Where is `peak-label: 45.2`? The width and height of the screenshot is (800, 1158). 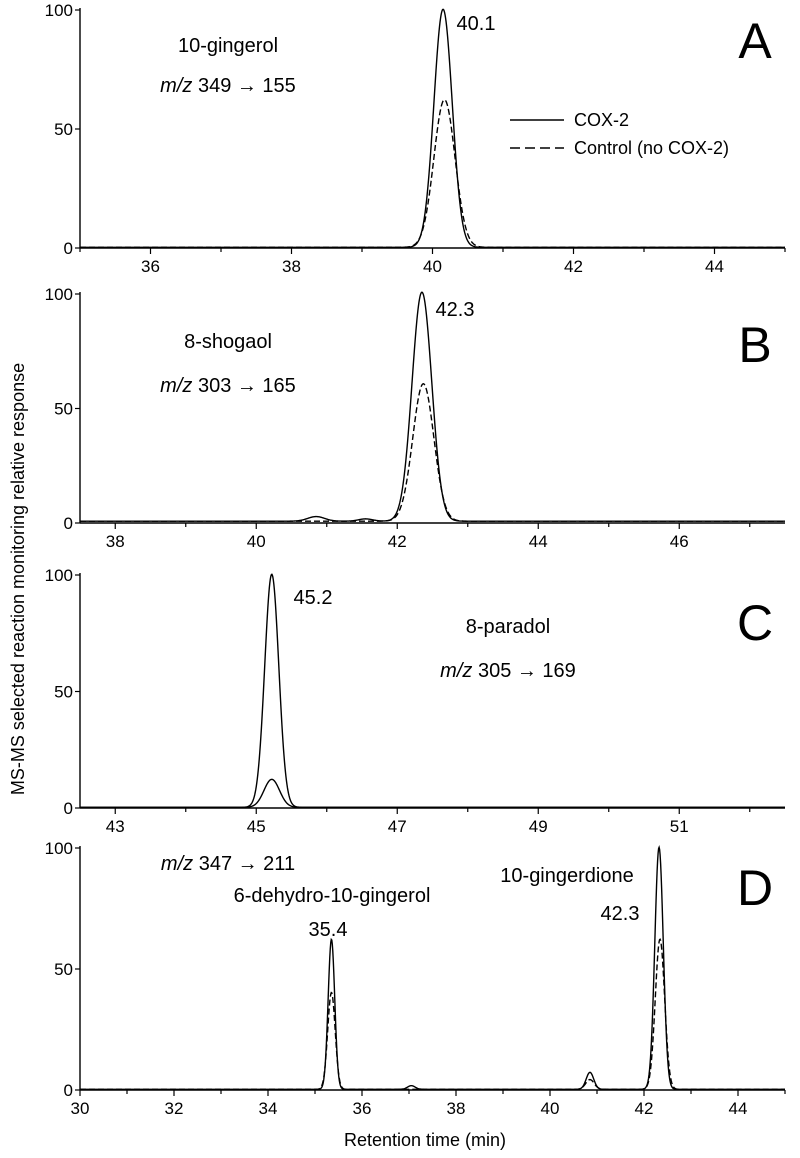
peak-label: 45.2 is located at coordinates (313, 598).